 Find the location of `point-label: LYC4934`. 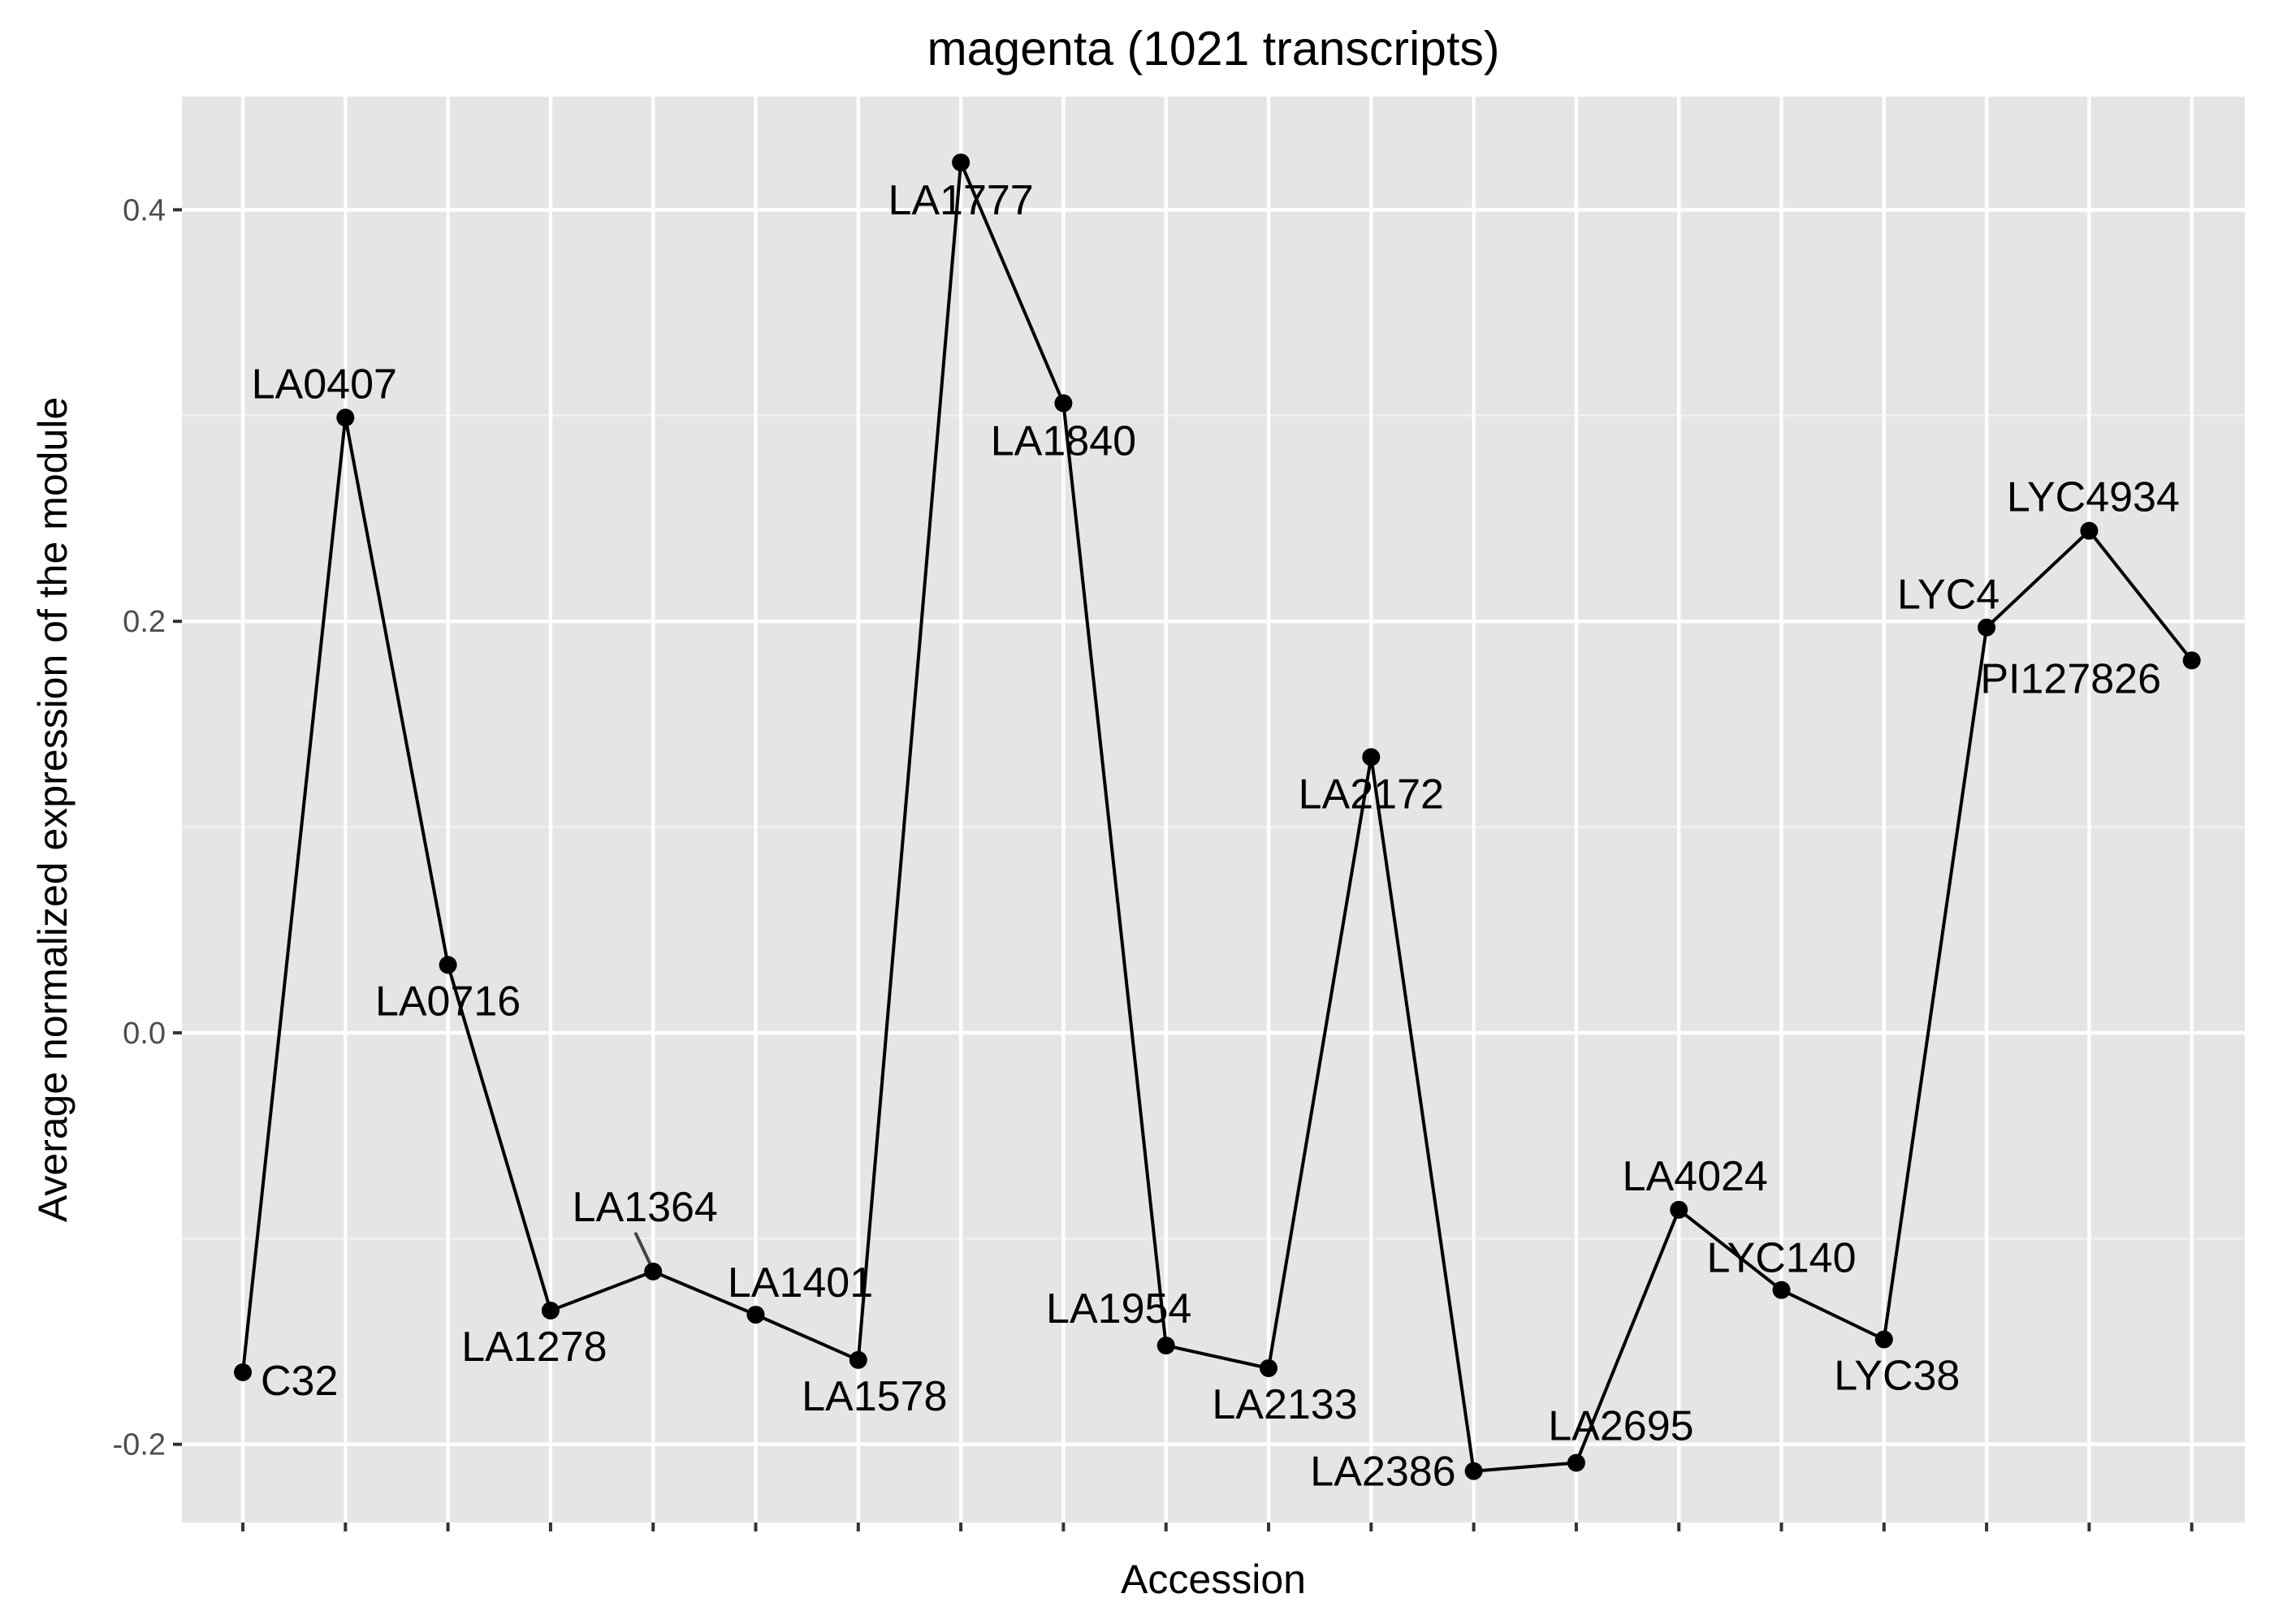

point-label: LYC4934 is located at coordinates (2093, 497).